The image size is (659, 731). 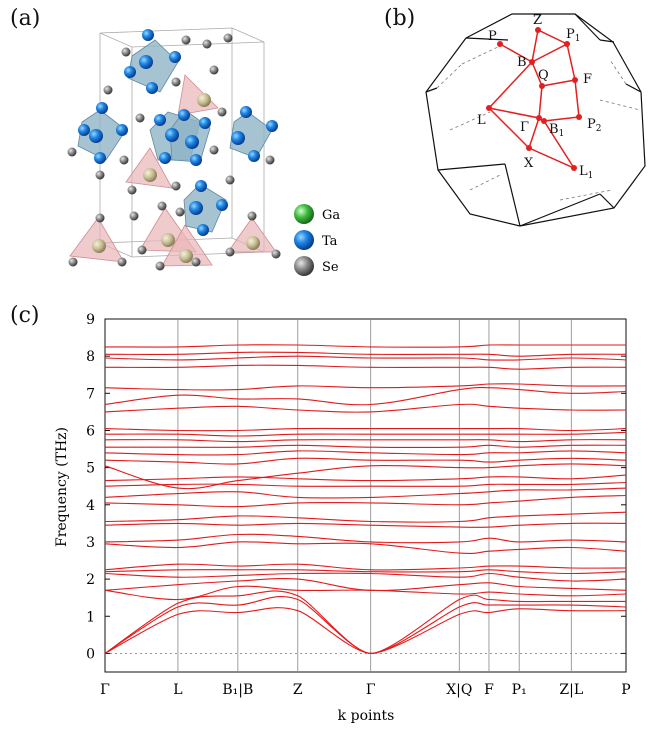 What do you see at coordinates (317, 240) in the screenshot?
I see `element-legend: Ga Ta Se` at bounding box center [317, 240].